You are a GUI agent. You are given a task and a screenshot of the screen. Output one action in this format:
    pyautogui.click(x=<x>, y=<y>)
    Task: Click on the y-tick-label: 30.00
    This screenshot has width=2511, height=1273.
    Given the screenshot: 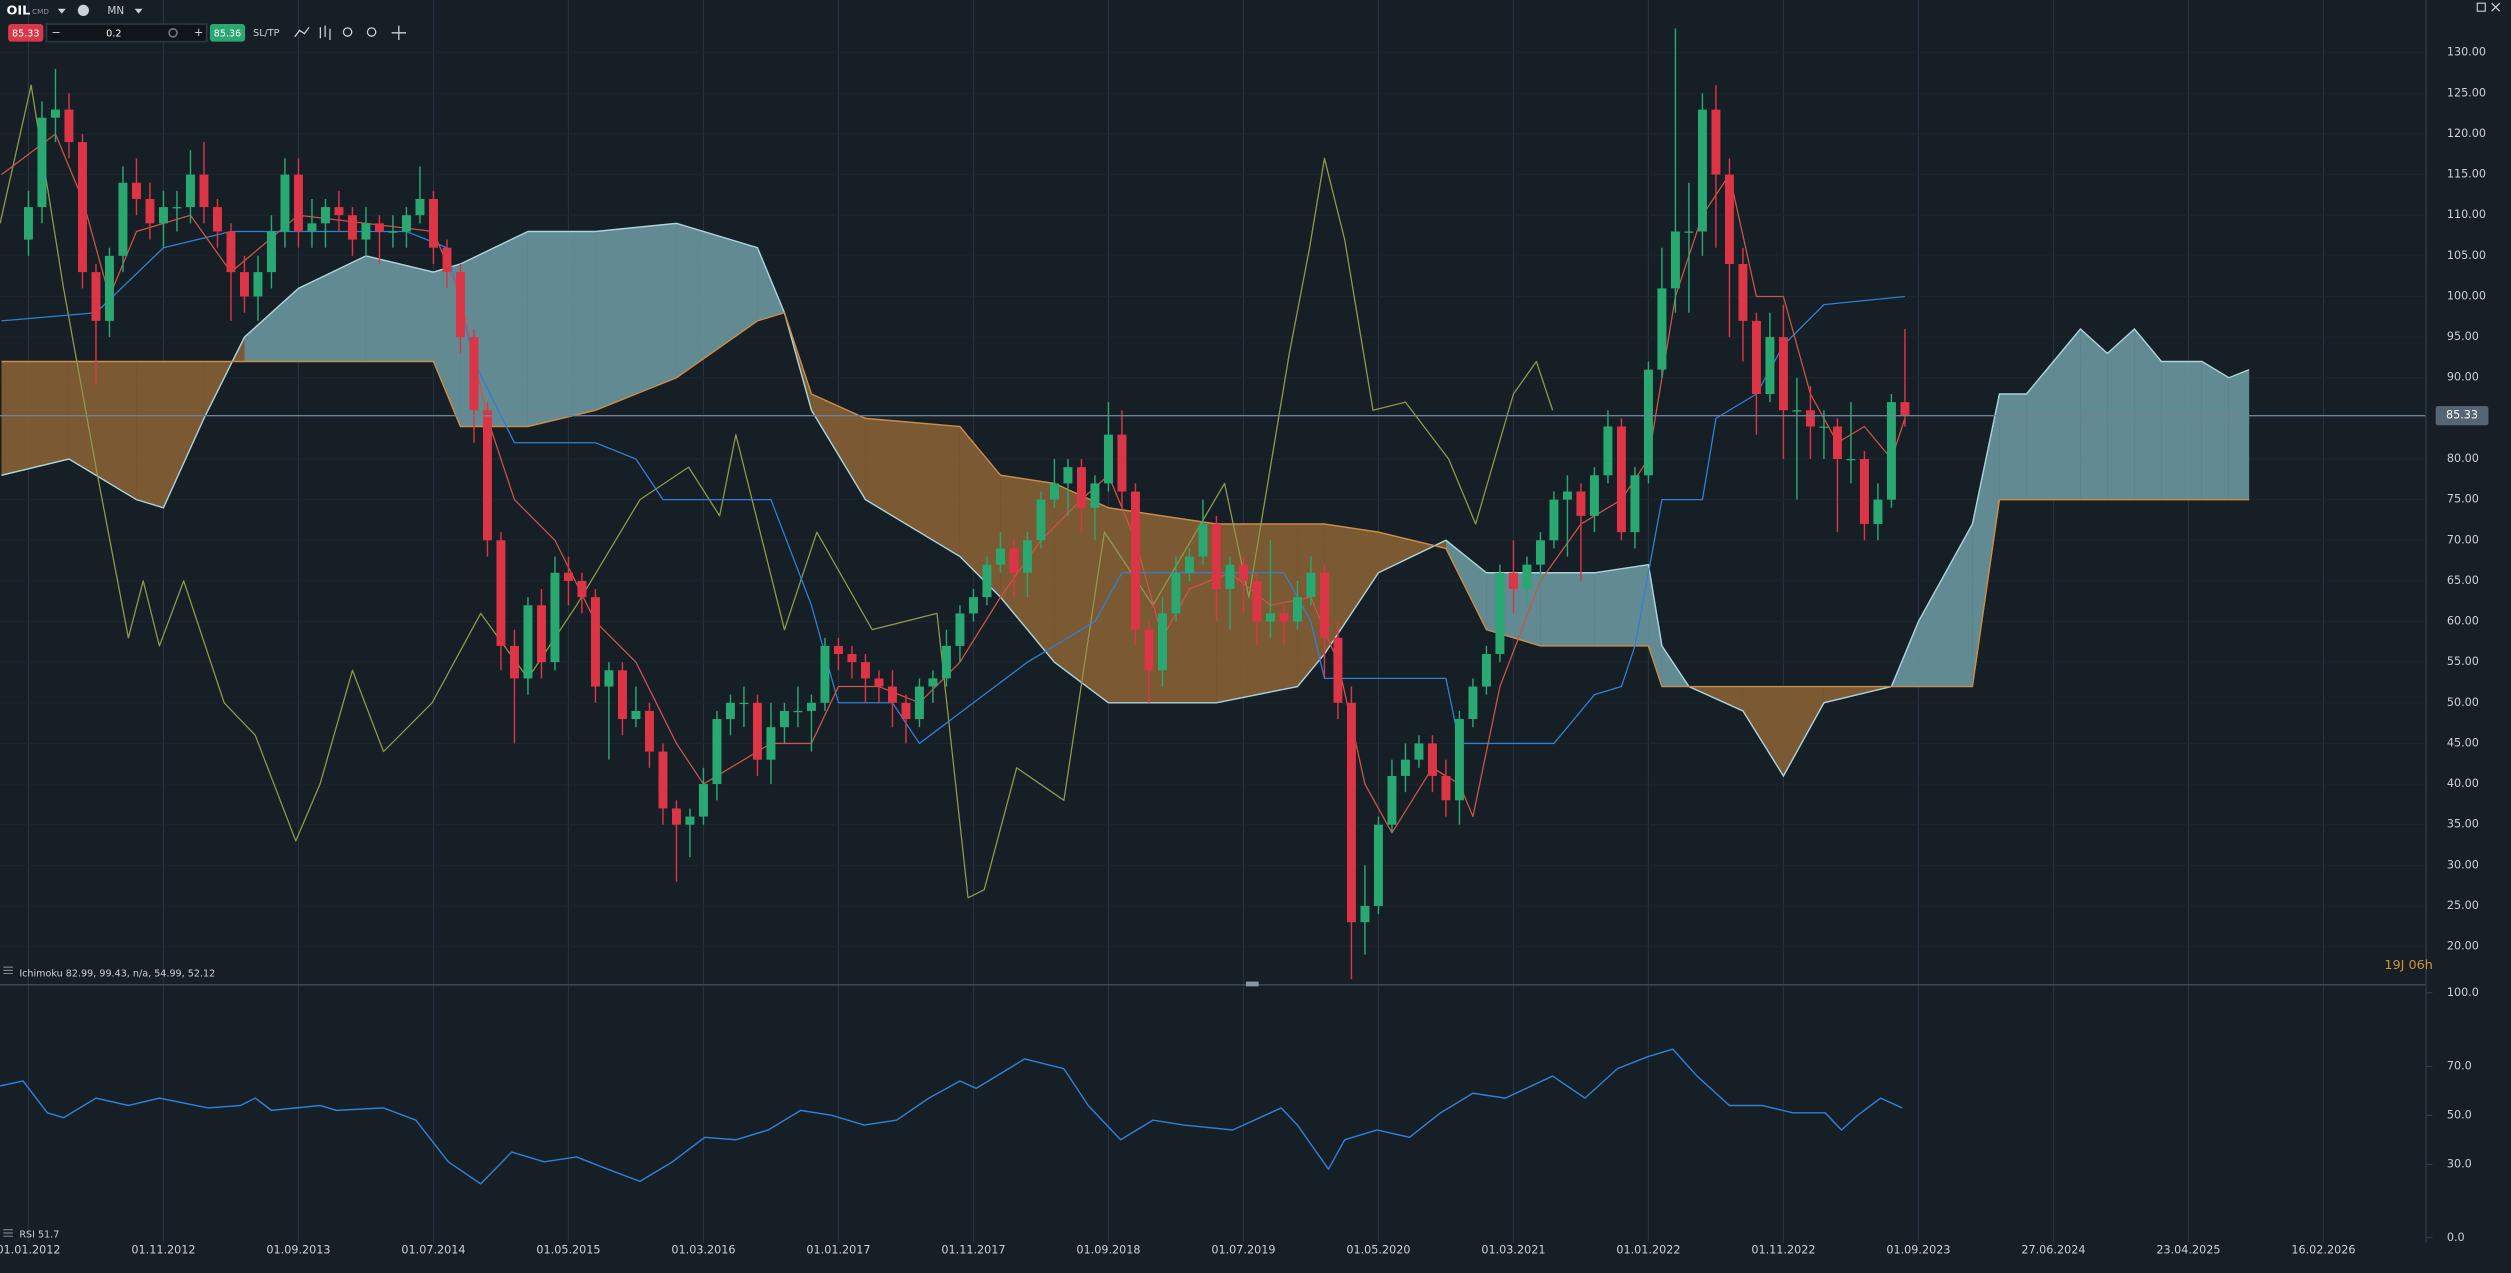 What is the action you would take?
    pyautogui.click(x=2463, y=864)
    